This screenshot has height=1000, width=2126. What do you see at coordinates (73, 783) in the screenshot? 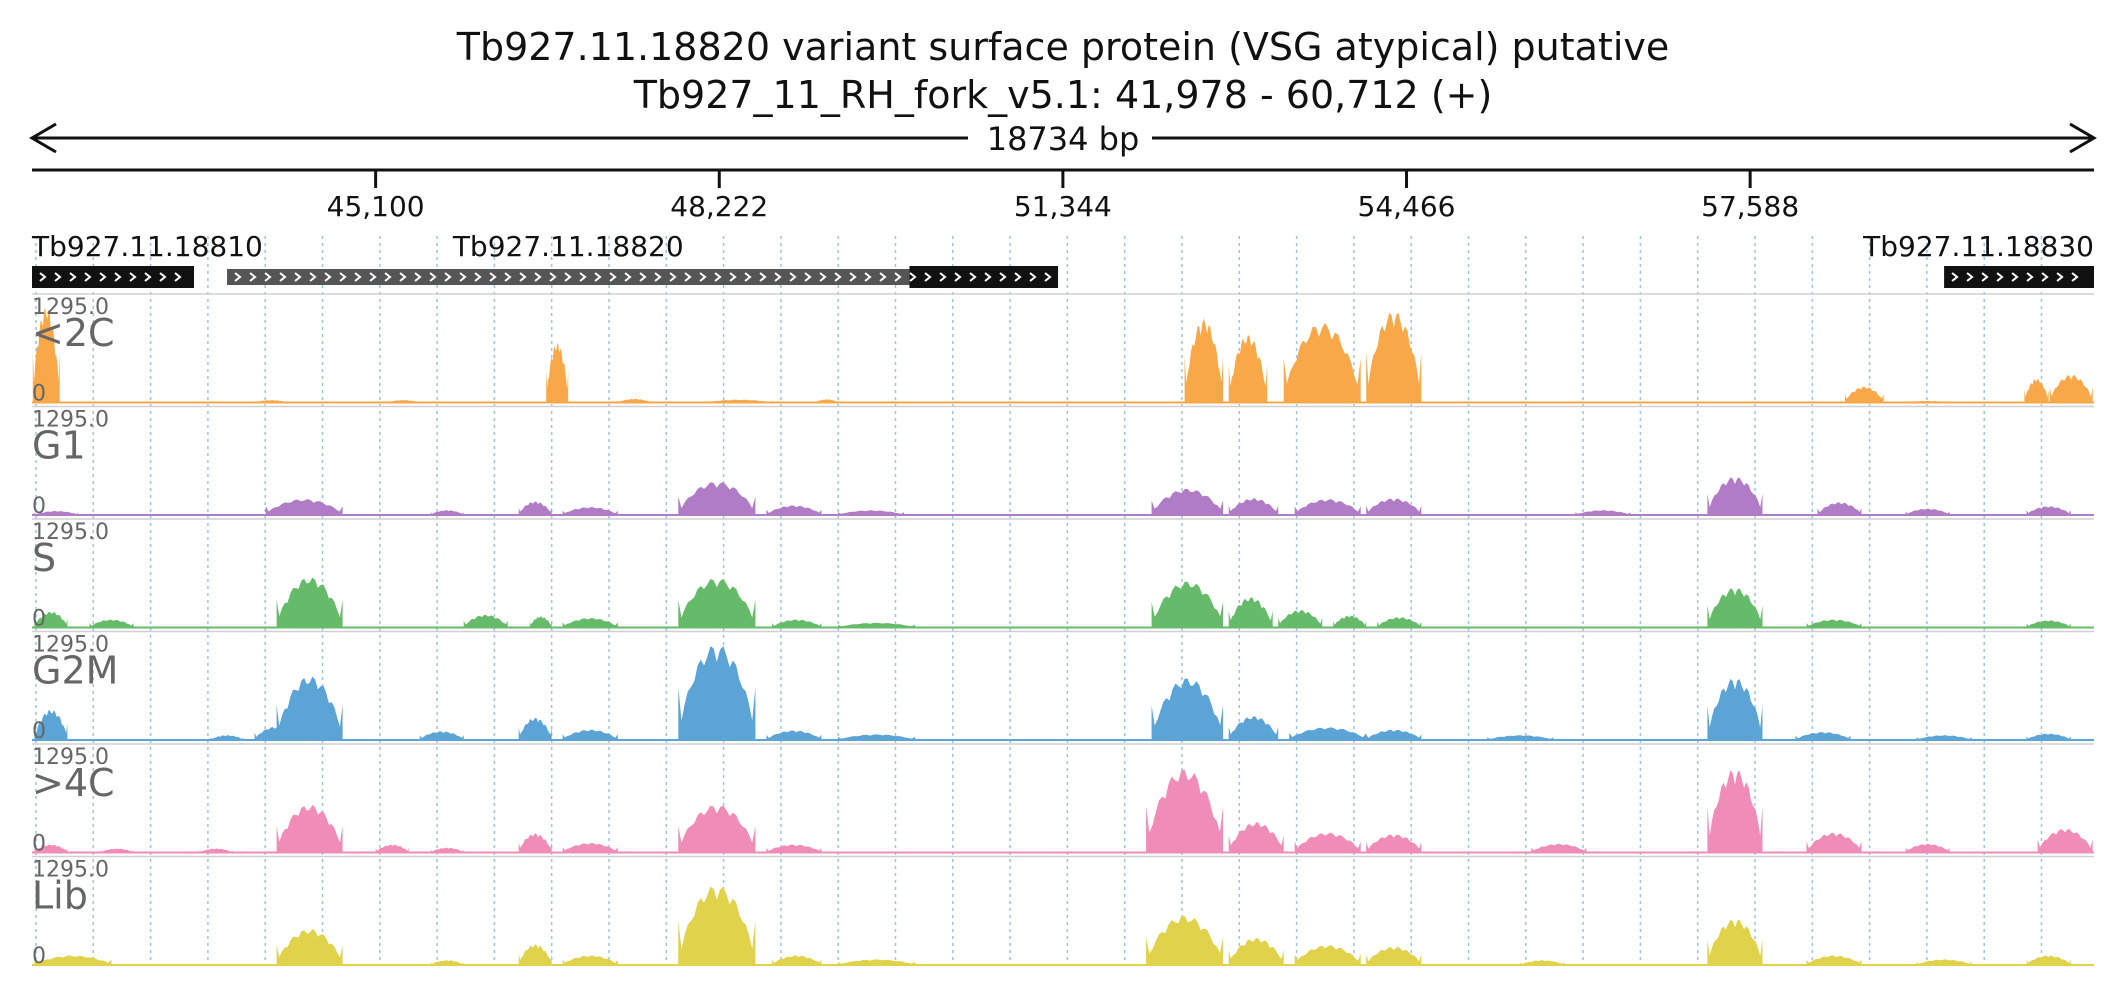
I see `track-name: >4C` at bounding box center [73, 783].